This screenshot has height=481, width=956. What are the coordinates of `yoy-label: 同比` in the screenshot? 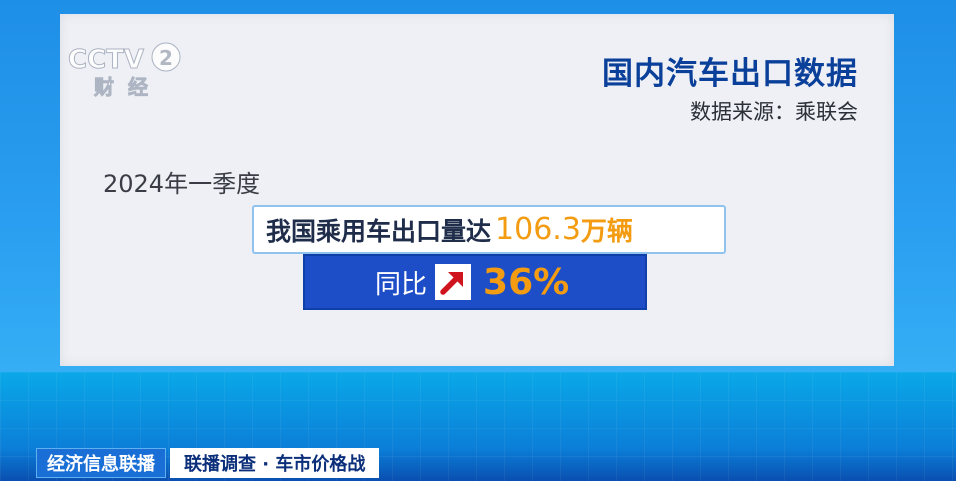 It's located at (401, 284).